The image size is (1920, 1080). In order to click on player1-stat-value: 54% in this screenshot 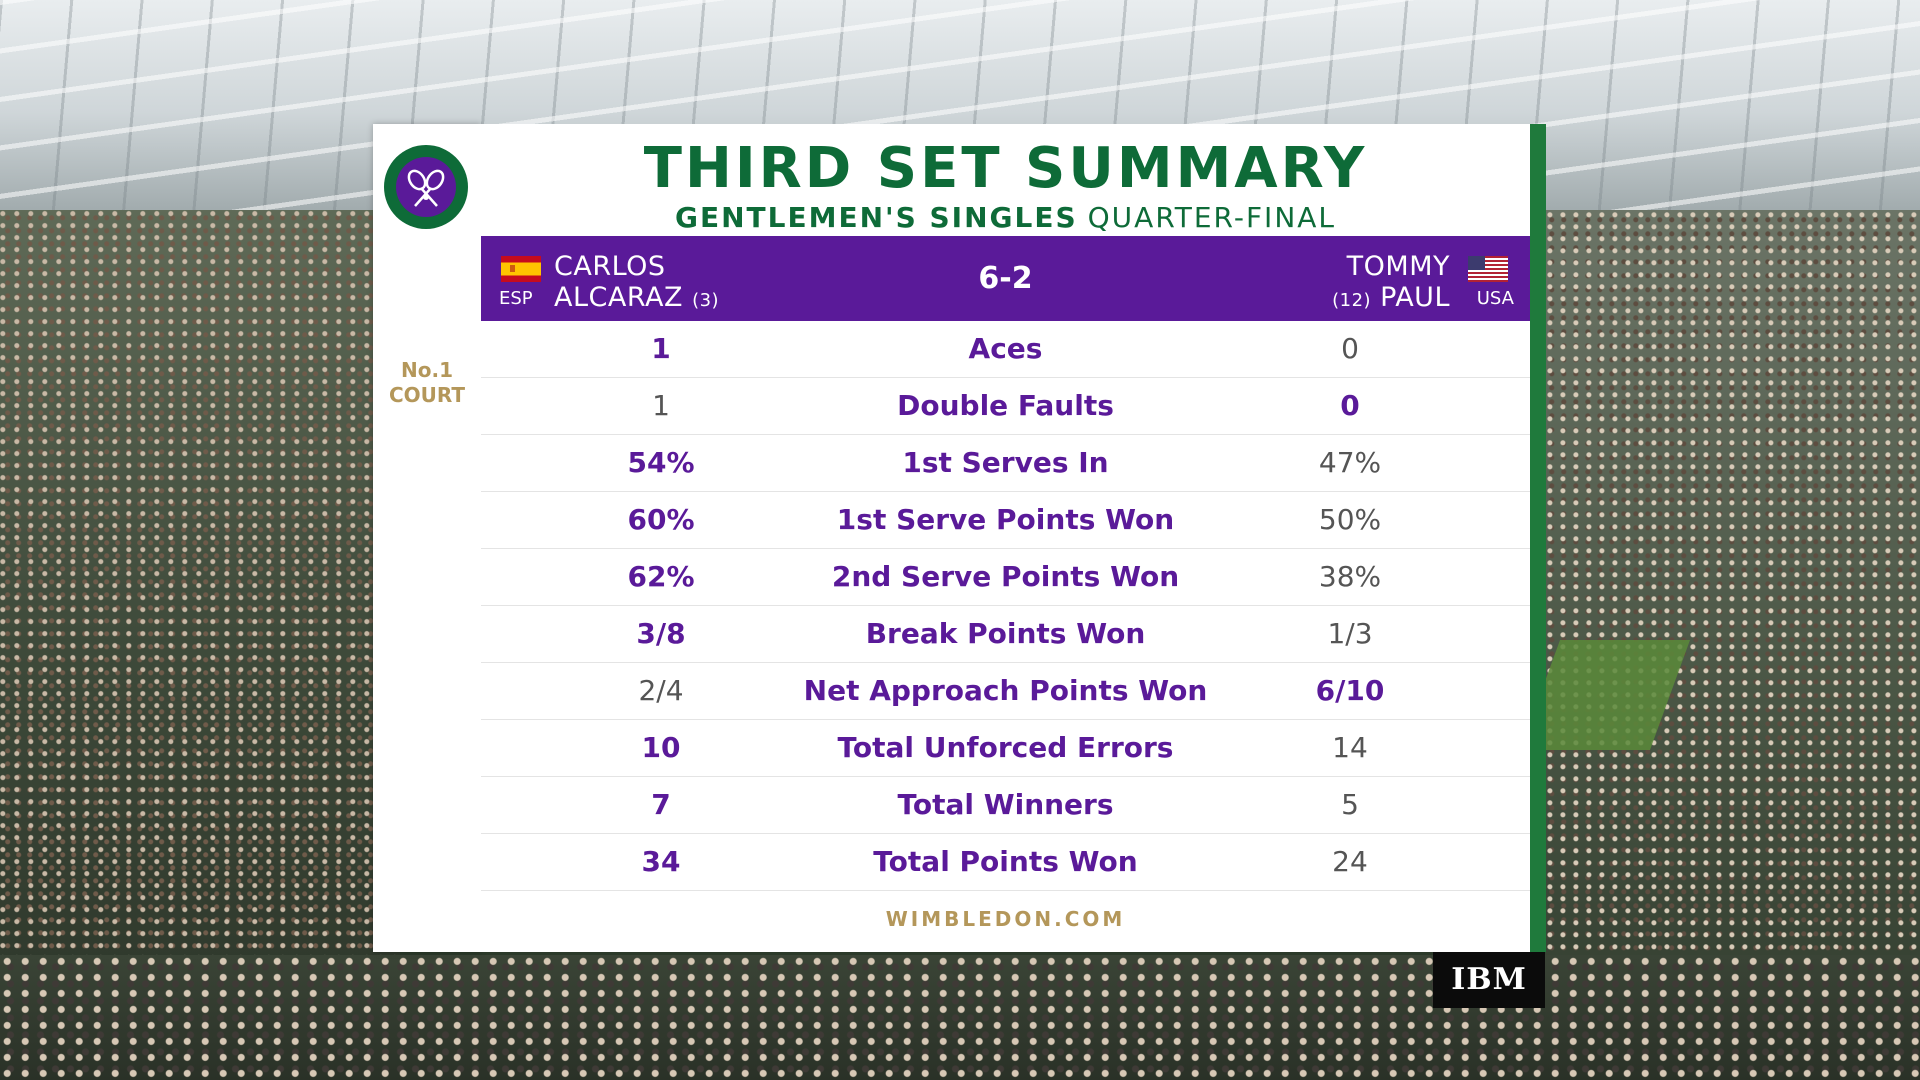, I will do `click(661, 462)`.